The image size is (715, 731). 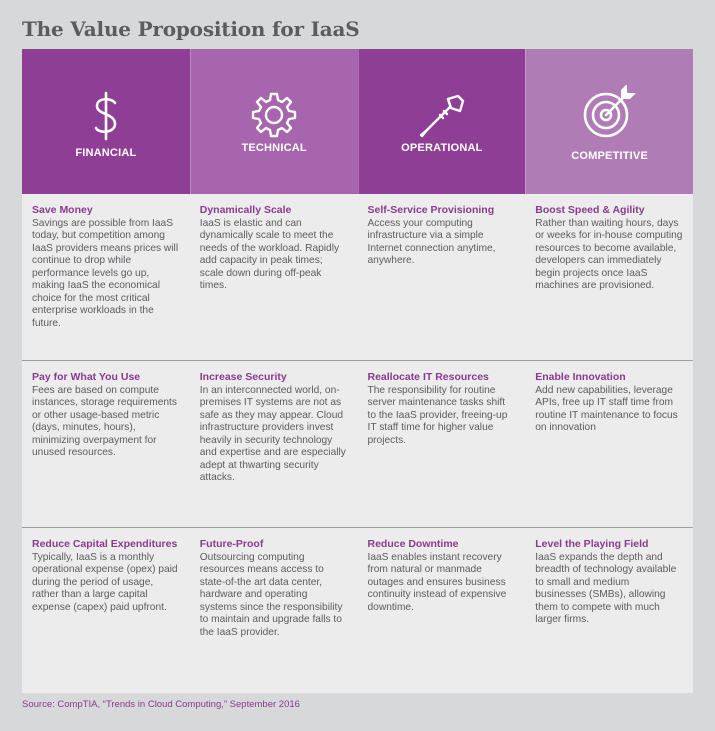 I want to click on header-label-financial: FINANCIAL, so click(x=106, y=153).